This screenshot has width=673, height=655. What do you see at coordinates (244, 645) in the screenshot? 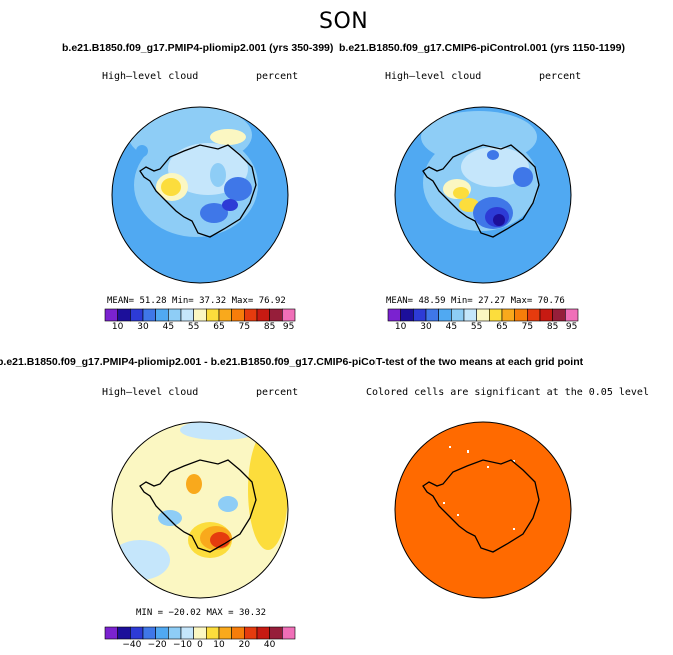
I see `colorbar-tick-label: 20` at bounding box center [244, 645].